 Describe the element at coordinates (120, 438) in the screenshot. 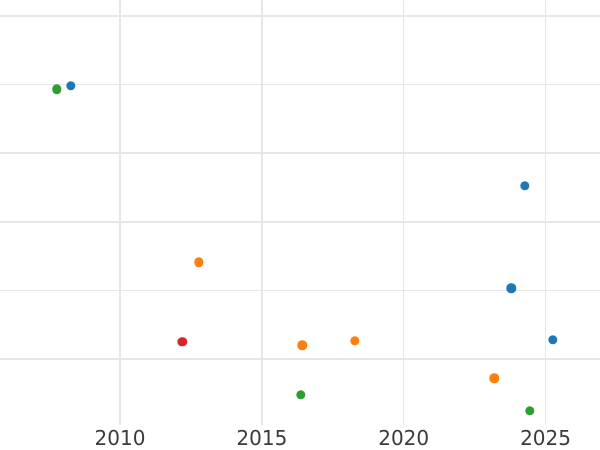

I see `x-tick-label: 2010` at that location.